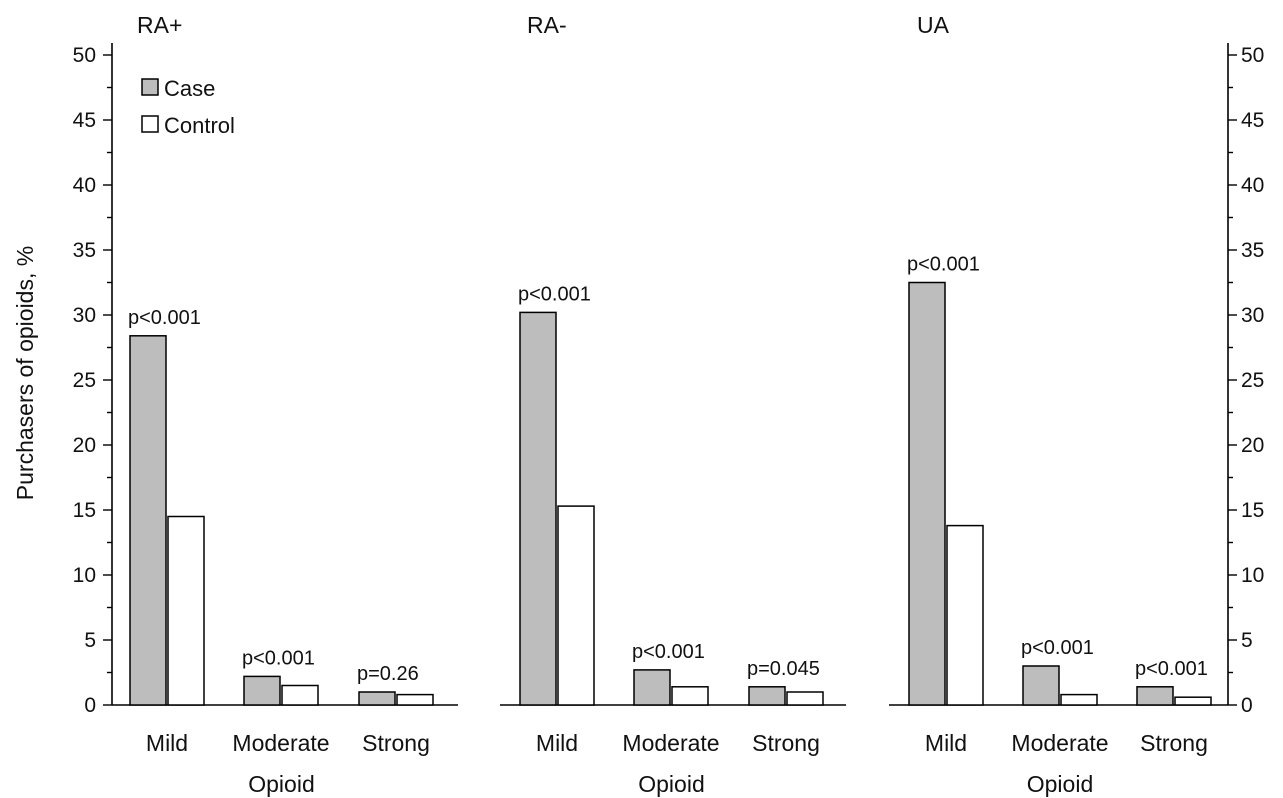  I want to click on y-axis-left: 0 5 10 15 20 25 30 35 40 45 50, so click(93, 380).